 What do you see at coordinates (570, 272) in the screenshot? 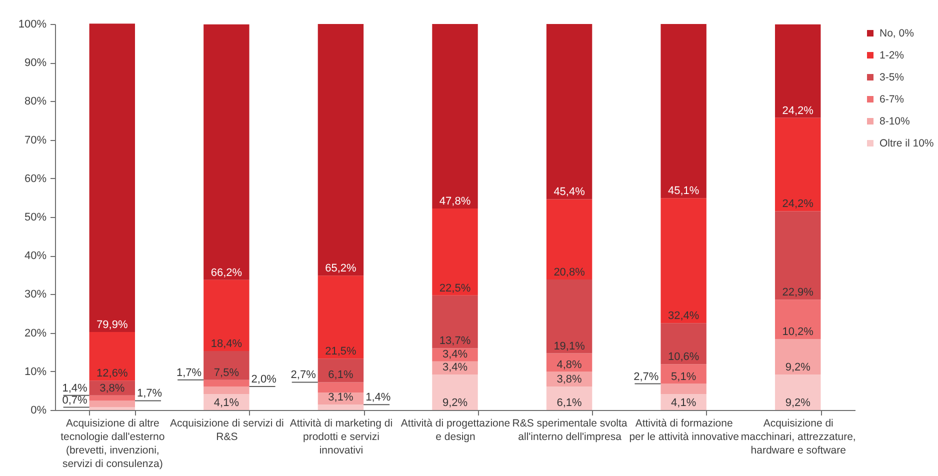
I see `data-label: 20,8%` at bounding box center [570, 272].